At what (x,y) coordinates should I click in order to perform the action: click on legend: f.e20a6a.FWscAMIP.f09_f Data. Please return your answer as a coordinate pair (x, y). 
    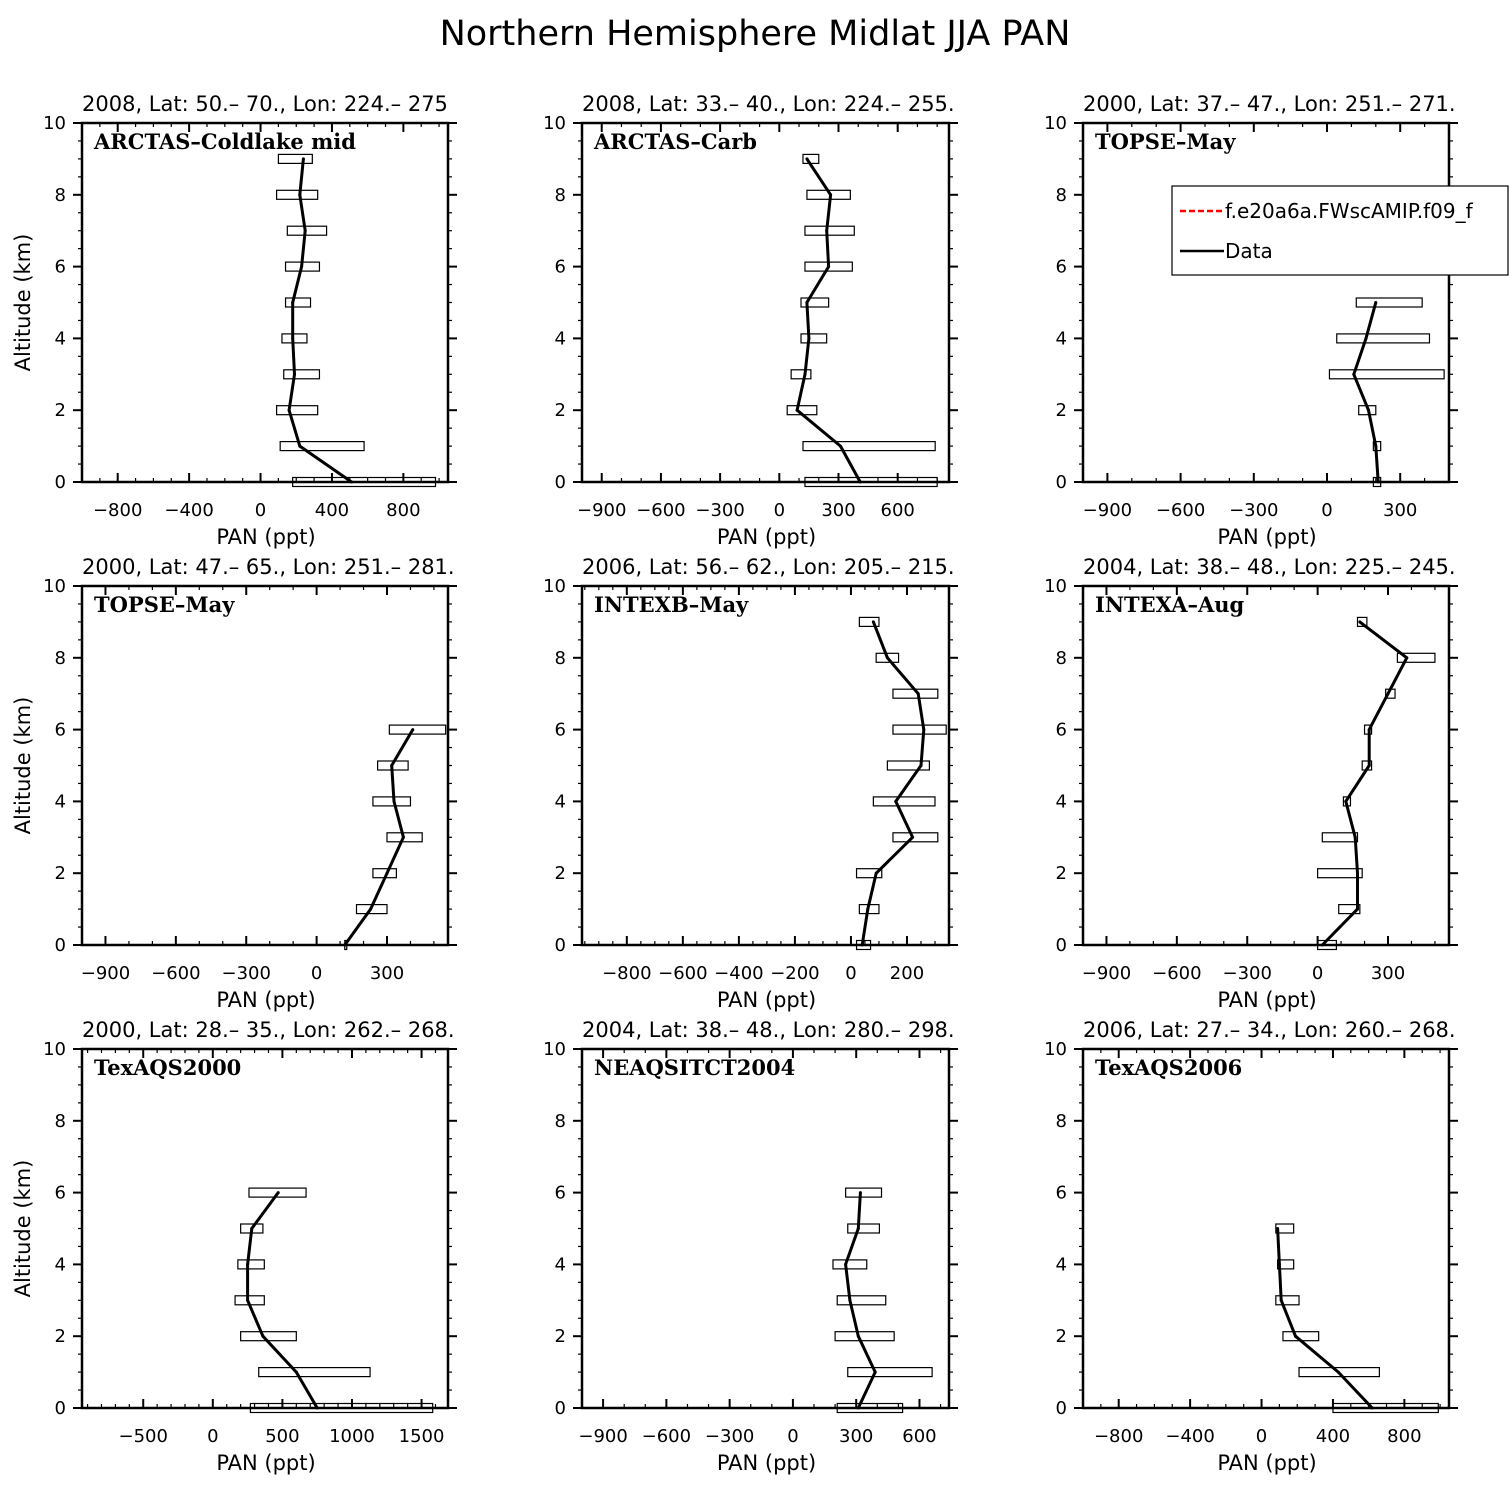
    Looking at the image, I should click on (1340, 230).